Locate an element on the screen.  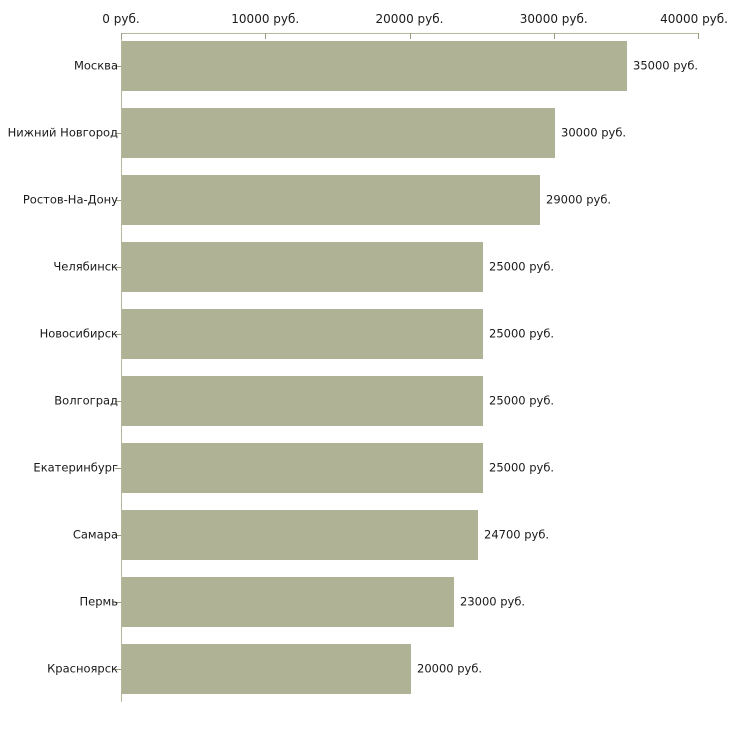
bar-value-label: 29000 руб. is located at coordinates (579, 199).